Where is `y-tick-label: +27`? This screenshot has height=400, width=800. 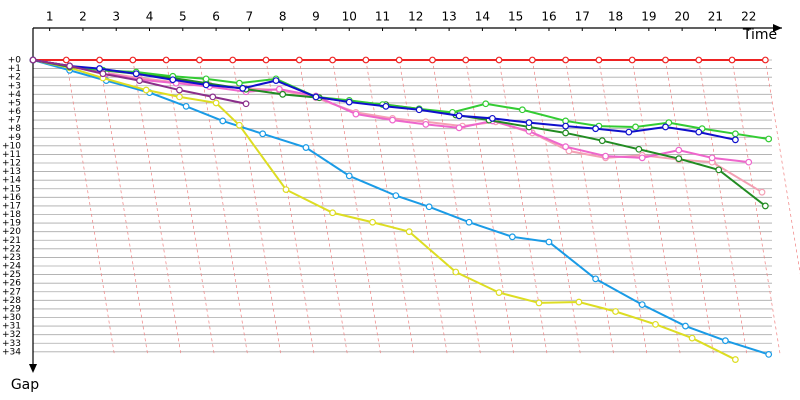
y-tick-label: +27 is located at coordinates (11, 292).